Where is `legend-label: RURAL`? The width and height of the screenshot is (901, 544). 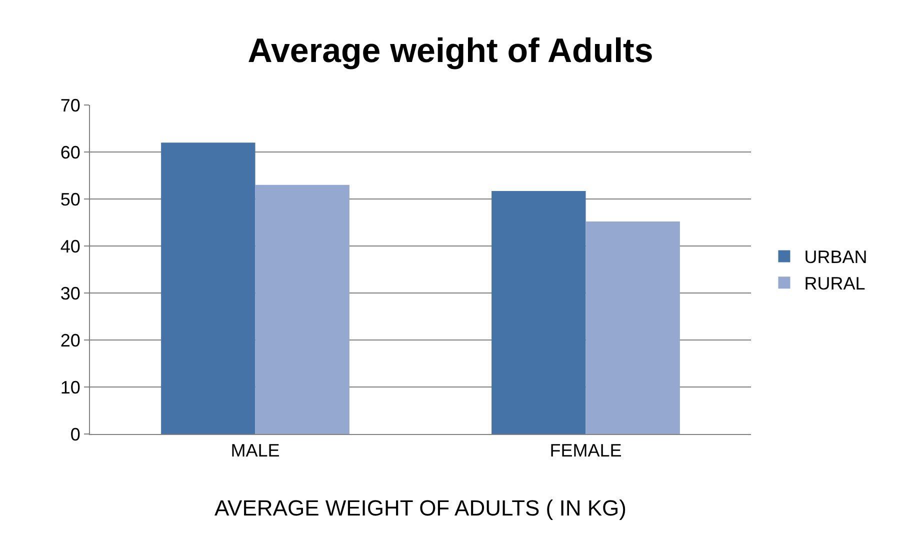 legend-label: RURAL is located at coordinates (835, 284).